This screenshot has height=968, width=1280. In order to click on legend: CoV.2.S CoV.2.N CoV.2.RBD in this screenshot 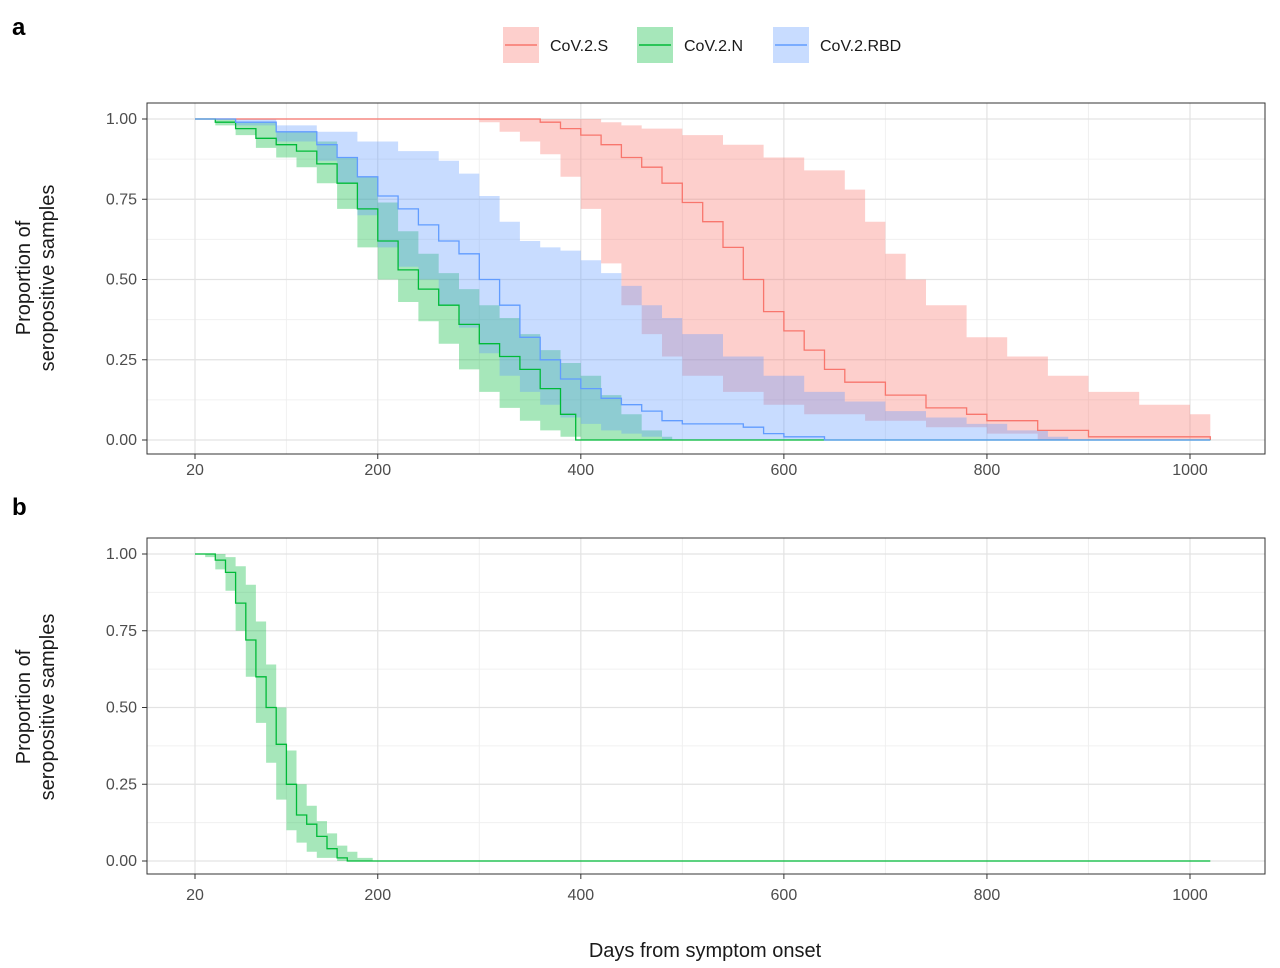, I will do `click(702, 45)`.